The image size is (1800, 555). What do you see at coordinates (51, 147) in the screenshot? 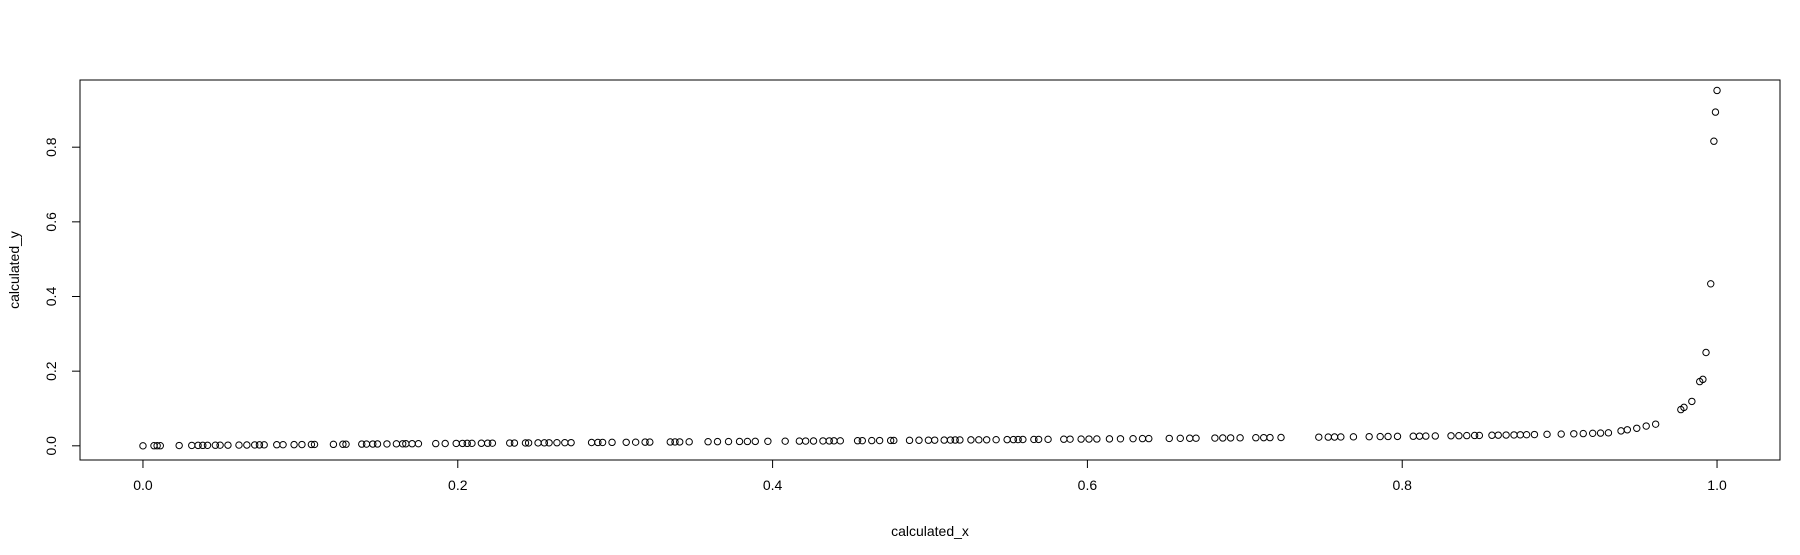
I see `y-tick-label: 0.8` at bounding box center [51, 147].